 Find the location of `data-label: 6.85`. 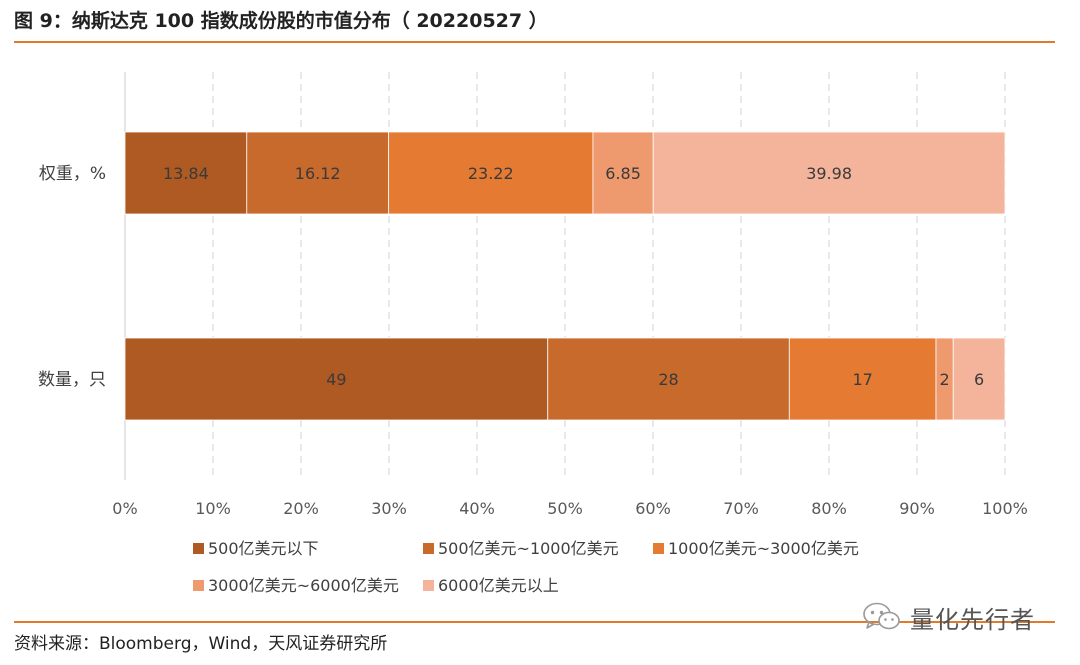

data-label: 6.85 is located at coordinates (623, 173).